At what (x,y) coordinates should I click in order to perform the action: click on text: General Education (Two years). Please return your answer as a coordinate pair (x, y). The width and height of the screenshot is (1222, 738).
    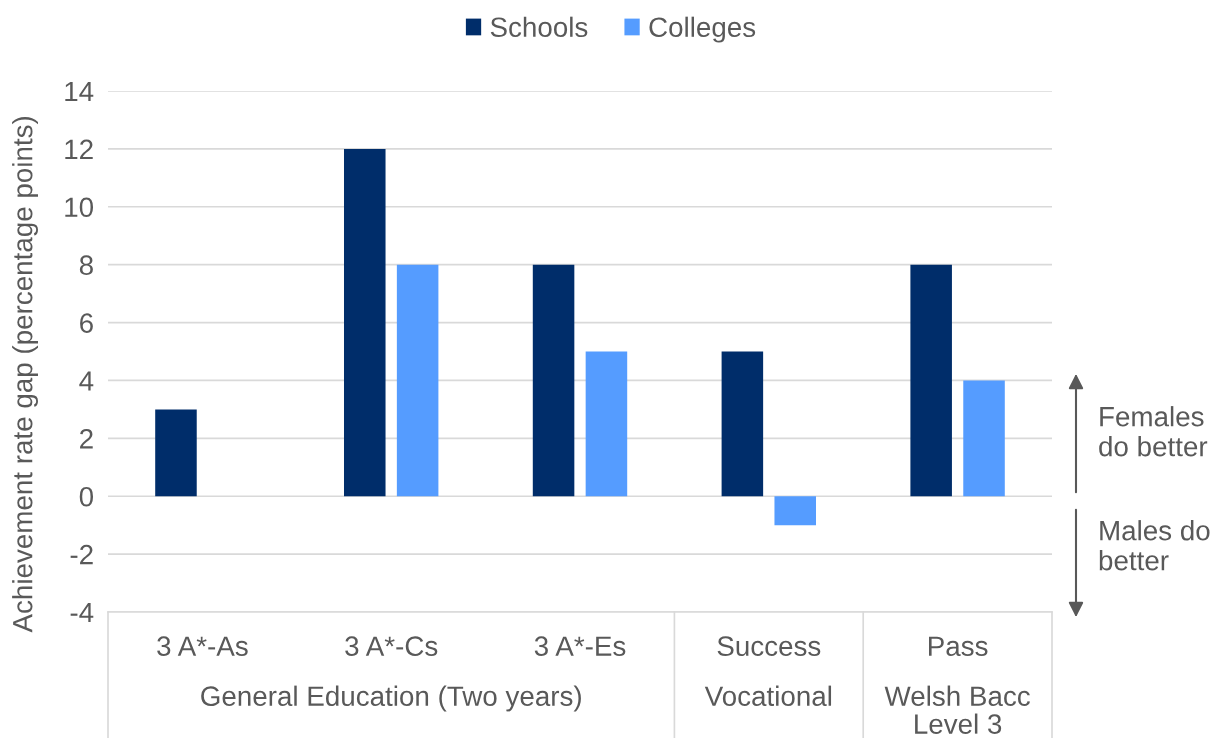
    Looking at the image, I should click on (391, 698).